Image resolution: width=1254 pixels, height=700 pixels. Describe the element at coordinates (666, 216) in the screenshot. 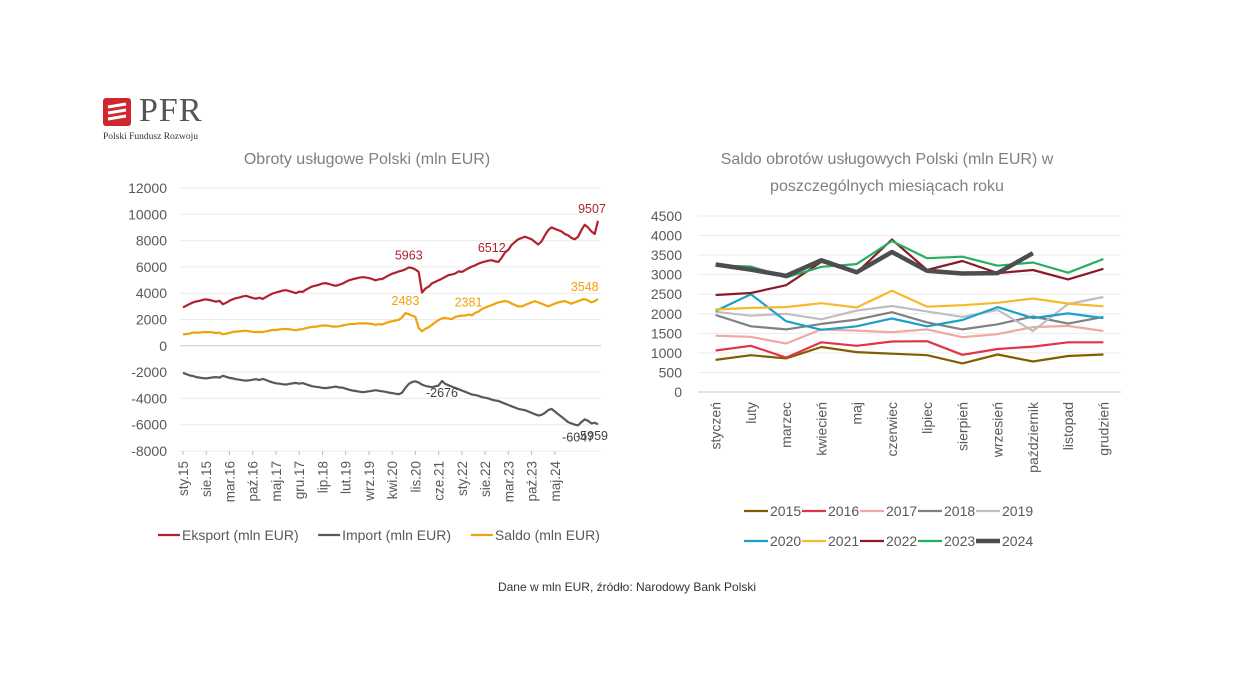

I see `chart-2-y-tick: 4500` at that location.